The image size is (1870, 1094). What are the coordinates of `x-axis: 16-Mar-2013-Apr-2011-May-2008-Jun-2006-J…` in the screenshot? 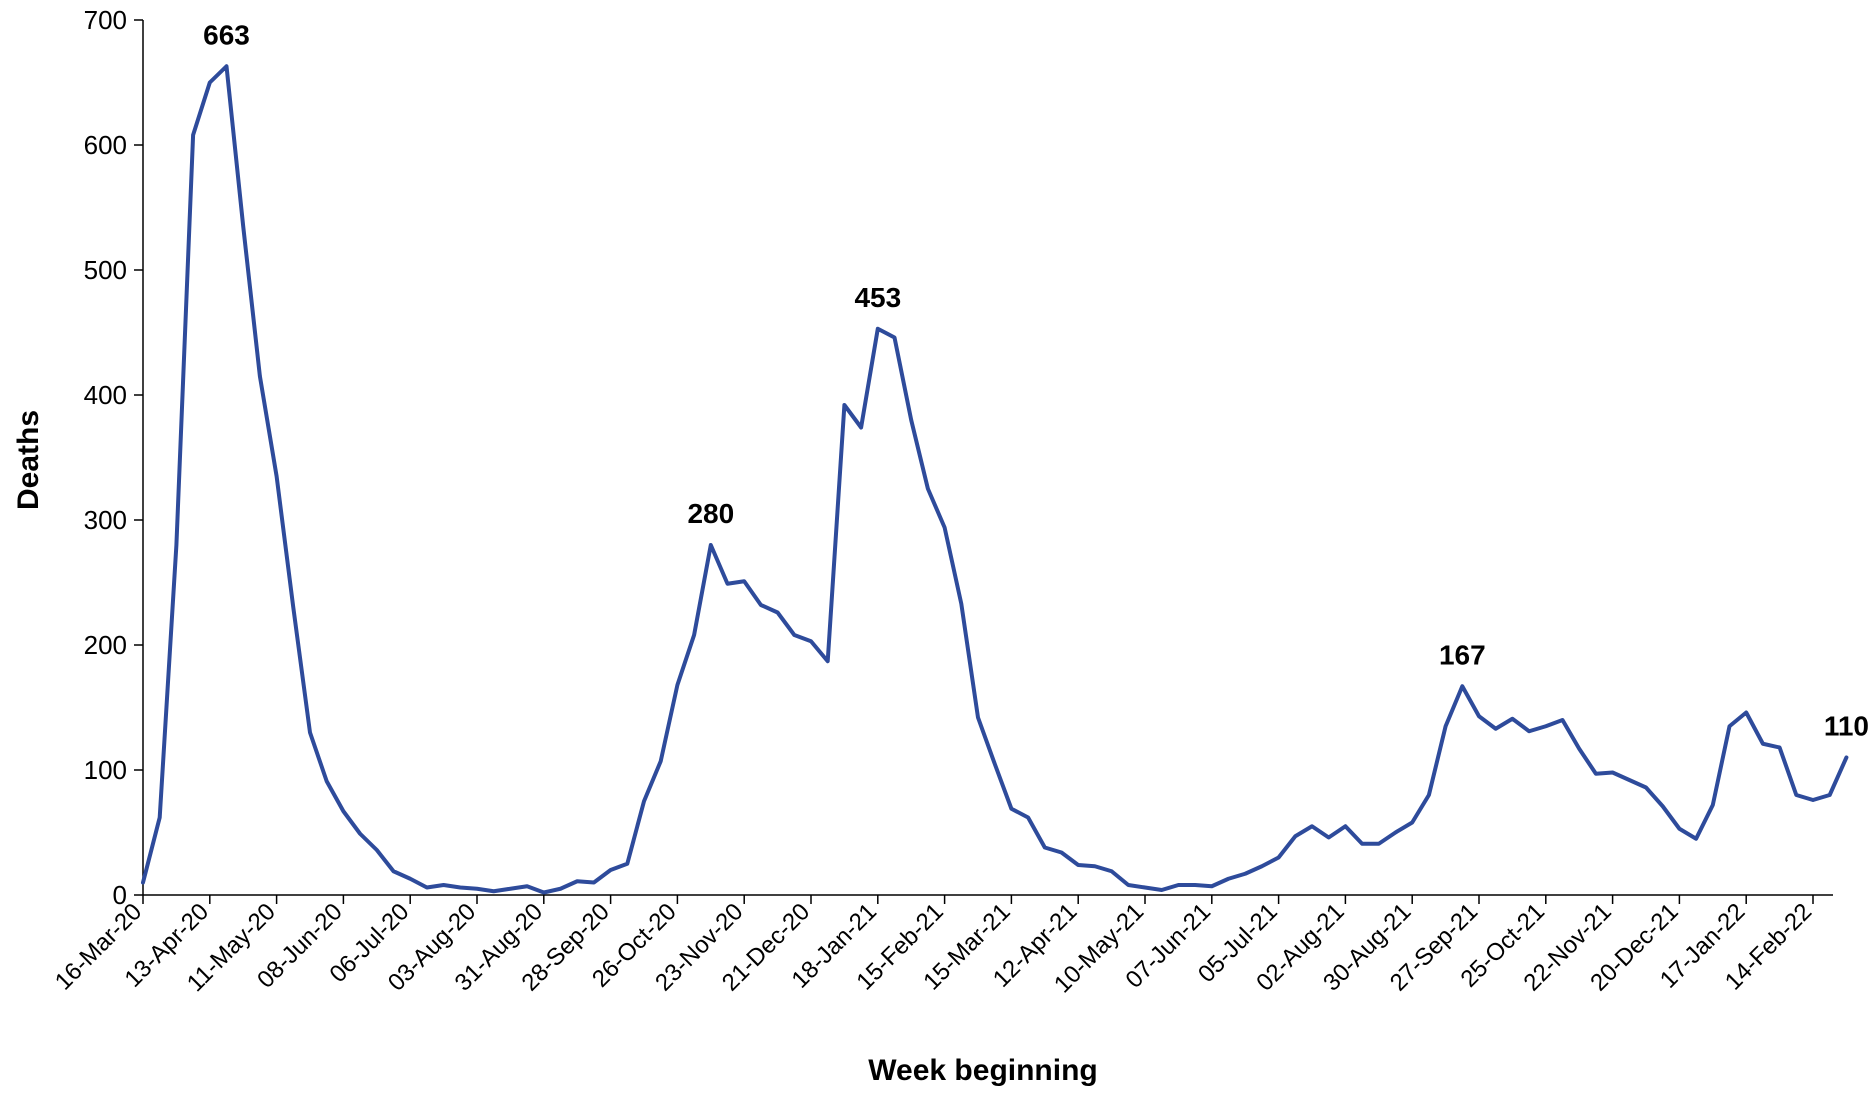 It's located at (941, 946).